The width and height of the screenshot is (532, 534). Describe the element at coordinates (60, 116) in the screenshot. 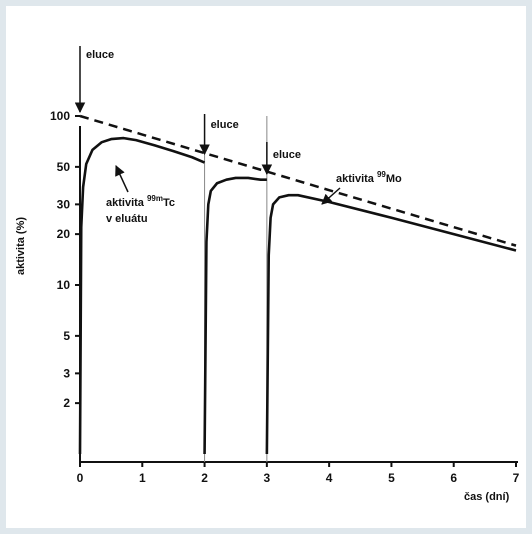

I see `y-tick-label: 100` at that location.